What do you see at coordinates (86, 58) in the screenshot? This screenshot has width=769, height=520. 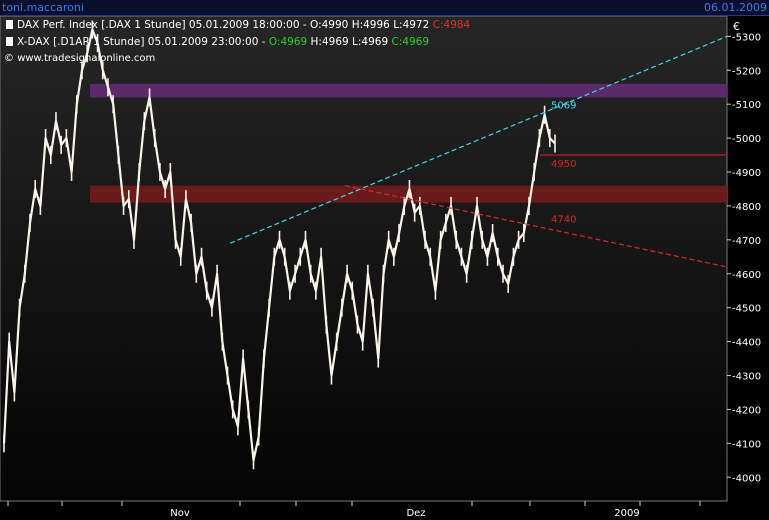 I see `watermark-text: www.tradesignalonline.com` at bounding box center [86, 58].